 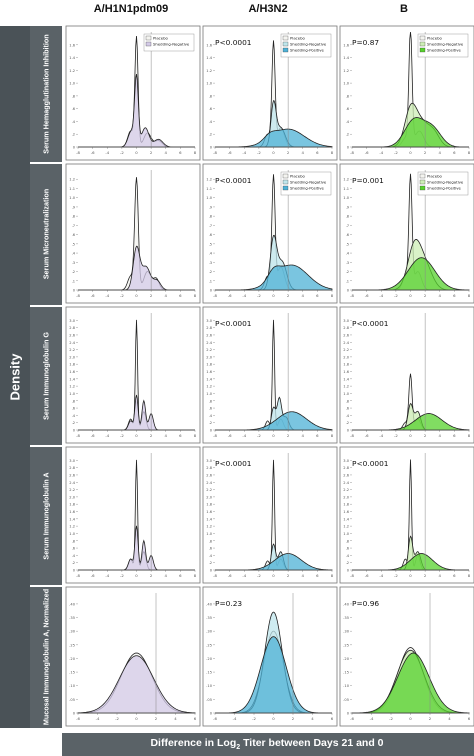 I want to click on p-value: P=0.001, so click(x=368, y=180).